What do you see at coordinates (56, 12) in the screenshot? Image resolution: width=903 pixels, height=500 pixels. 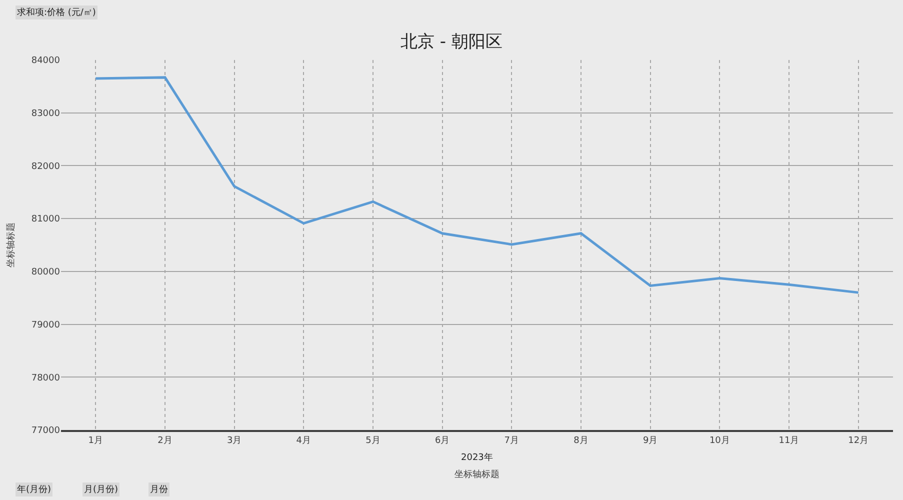 I see `text: 求和项:价格 (元/㎡)` at bounding box center [56, 12].